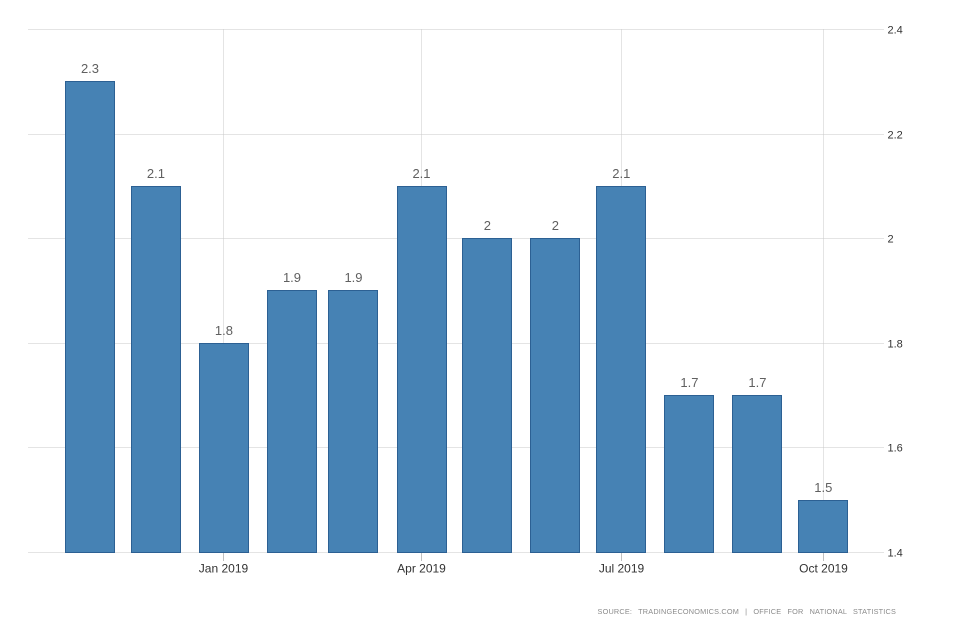 The image size is (954, 641). Describe the element at coordinates (421, 569) in the screenshot. I see `svg-text: Apr 2019` at that location.